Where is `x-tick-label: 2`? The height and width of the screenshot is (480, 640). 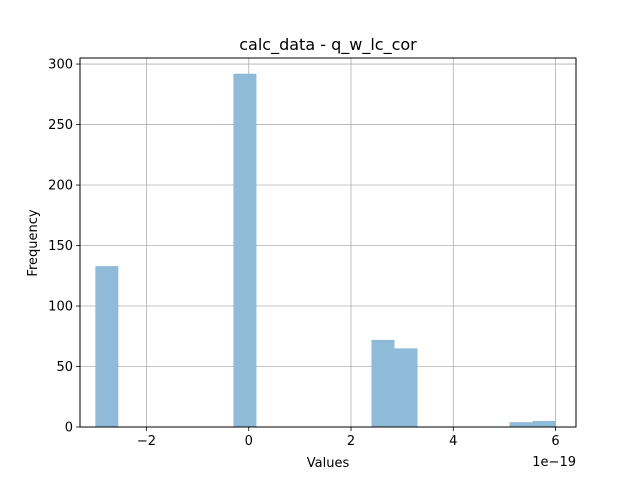
x-tick-label: 2 is located at coordinates (351, 441).